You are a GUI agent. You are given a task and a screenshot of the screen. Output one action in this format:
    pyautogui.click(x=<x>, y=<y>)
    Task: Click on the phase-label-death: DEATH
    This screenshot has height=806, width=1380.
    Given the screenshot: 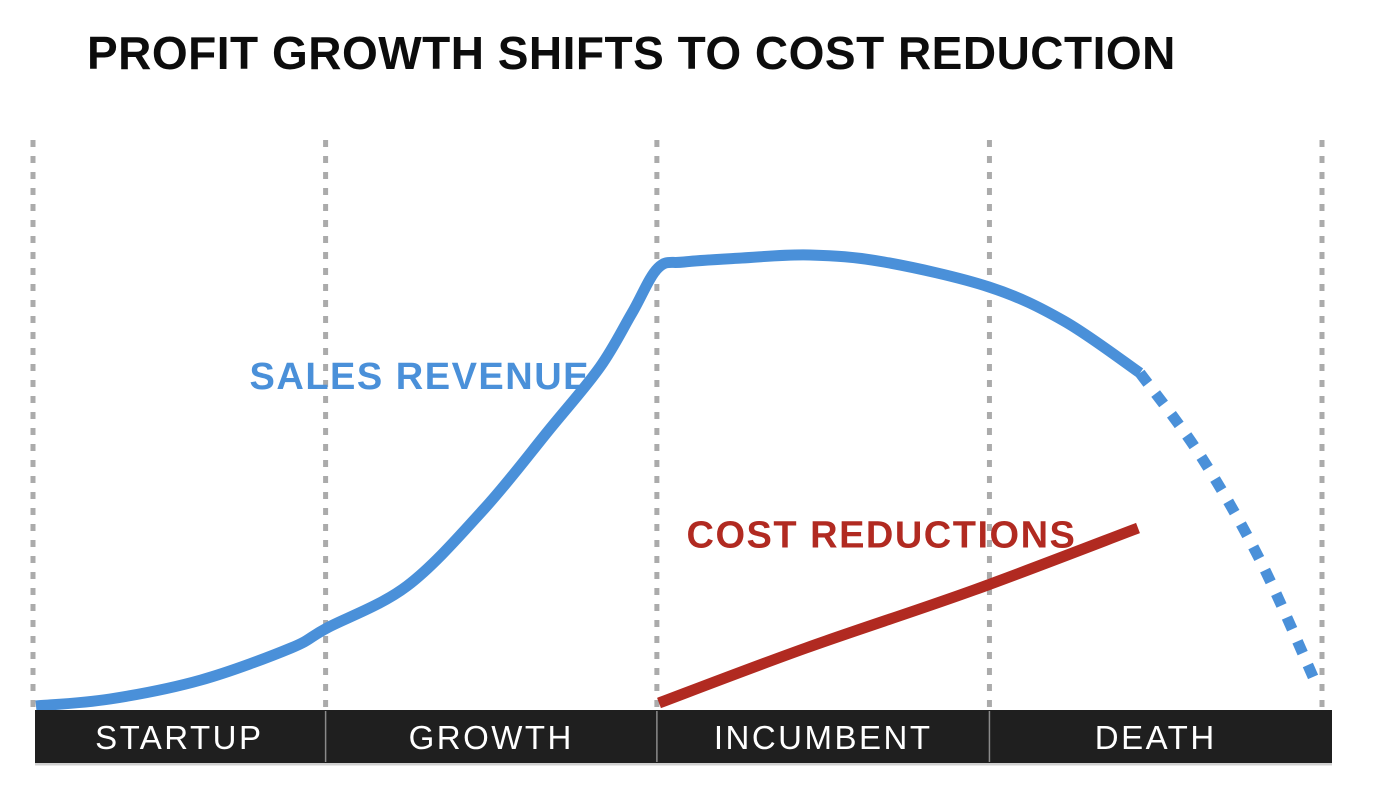 What is the action you would take?
    pyautogui.click(x=1156, y=737)
    